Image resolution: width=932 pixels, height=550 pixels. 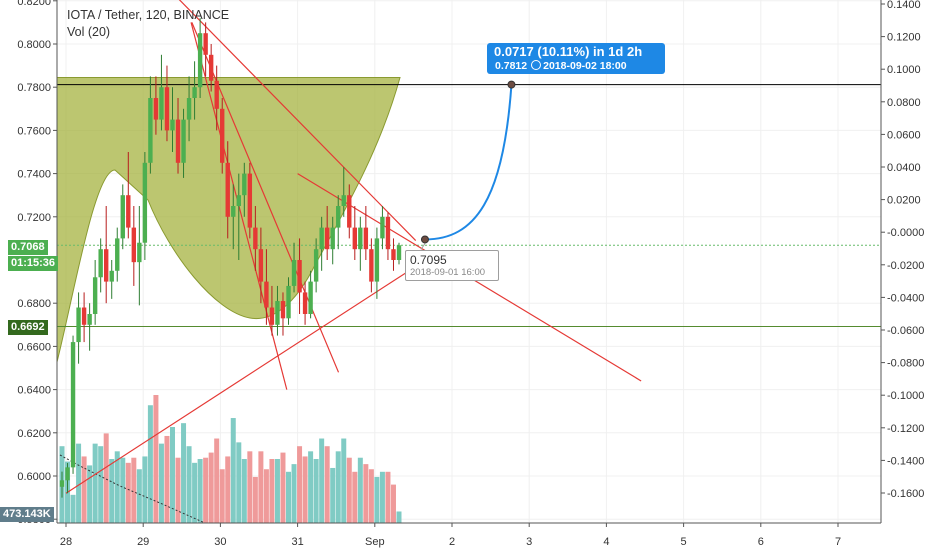 I want to click on price-tooltip: 0.7095 2018-09-01 16:00, so click(x=452, y=265).